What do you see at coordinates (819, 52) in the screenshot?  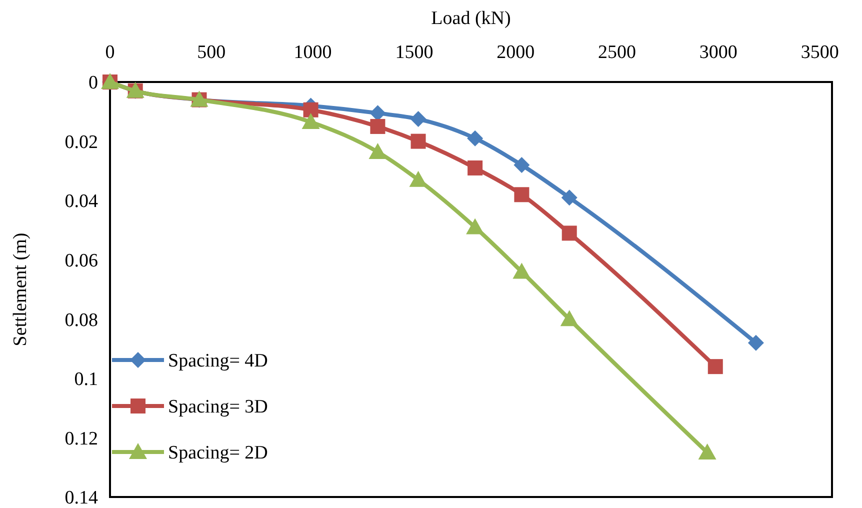 I see `x-tick-label: 3500` at bounding box center [819, 52].